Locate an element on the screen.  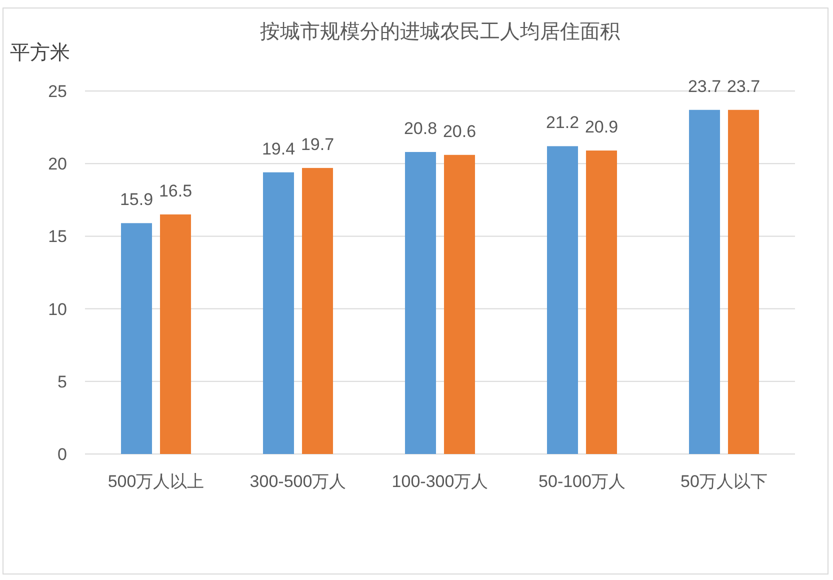
data-label: 16.5 is located at coordinates (175, 190).